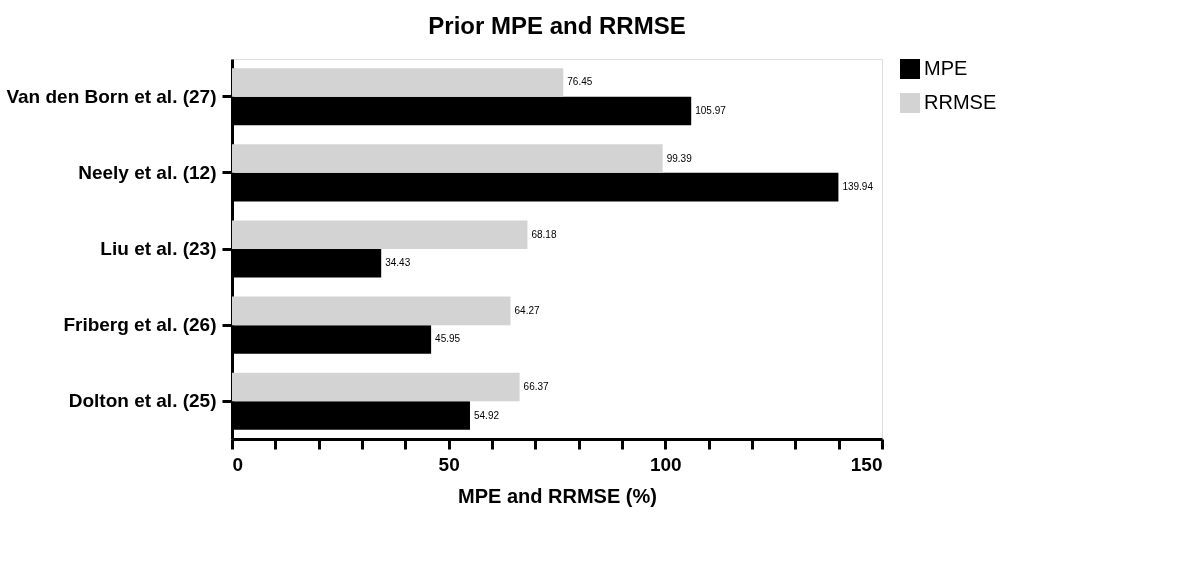 The image size is (1186, 570). Describe the element at coordinates (111, 96) in the screenshot. I see `y-tick-label: Van den Born et al. (27)` at that location.